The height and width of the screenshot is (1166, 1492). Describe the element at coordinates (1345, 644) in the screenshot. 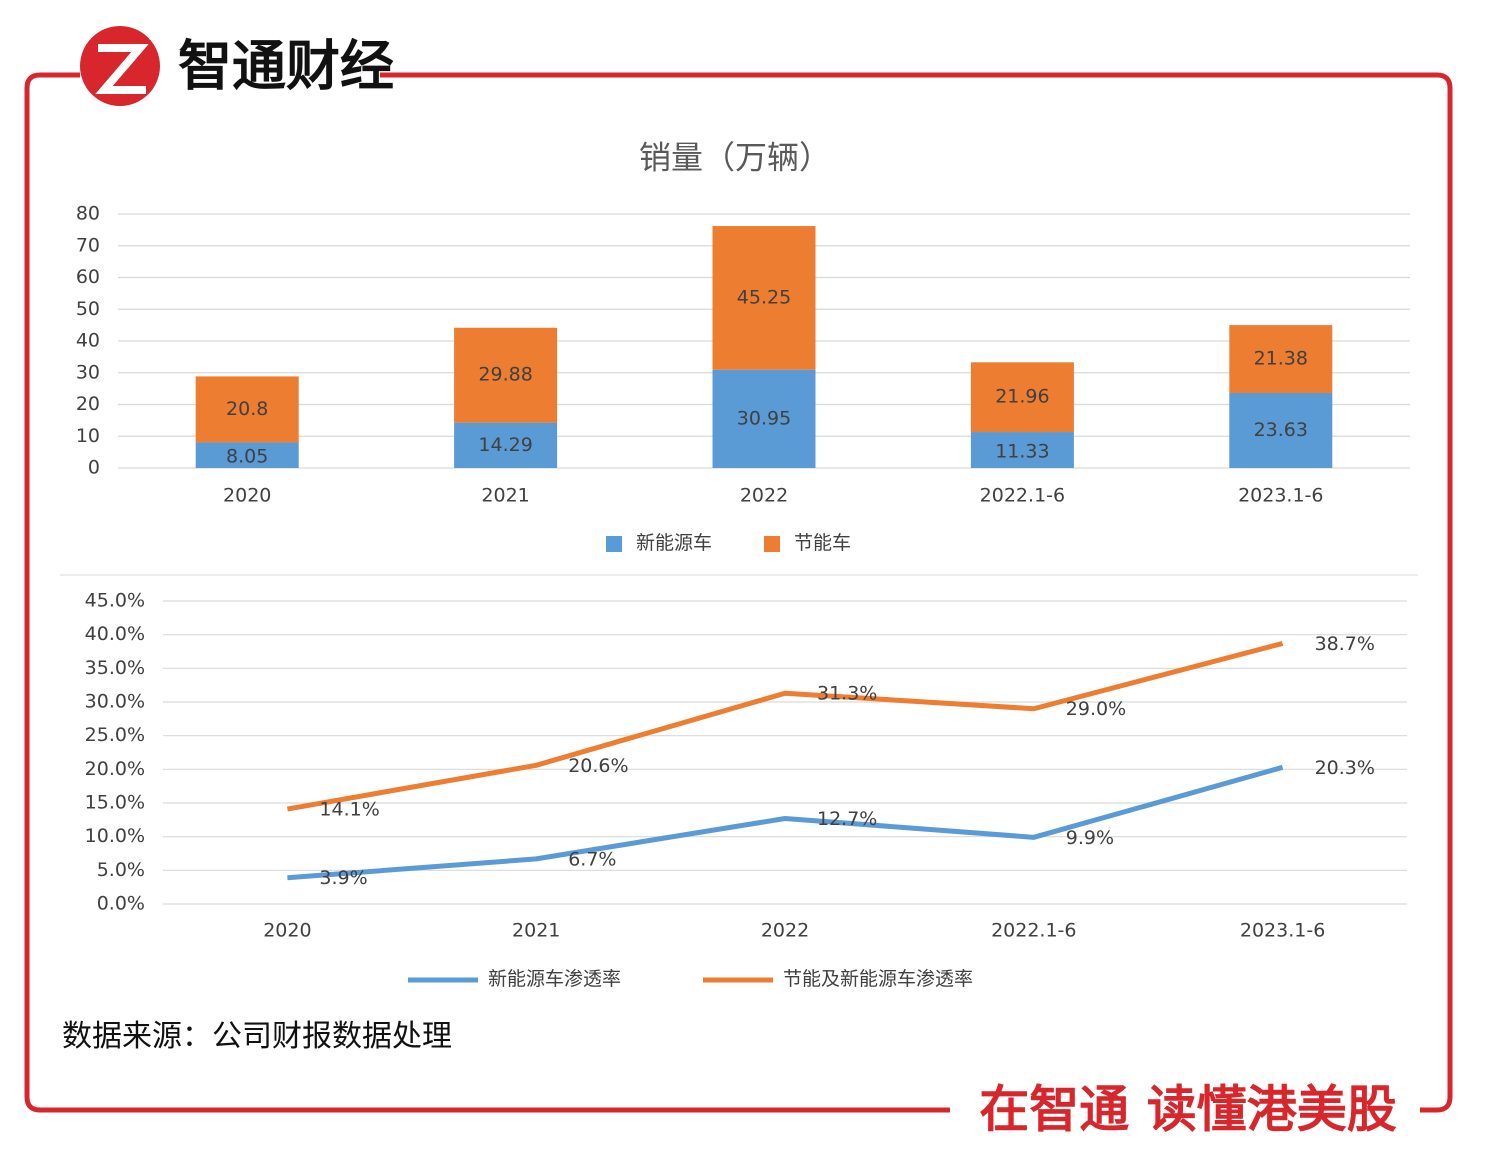

I see `value-label: 38.7%` at that location.